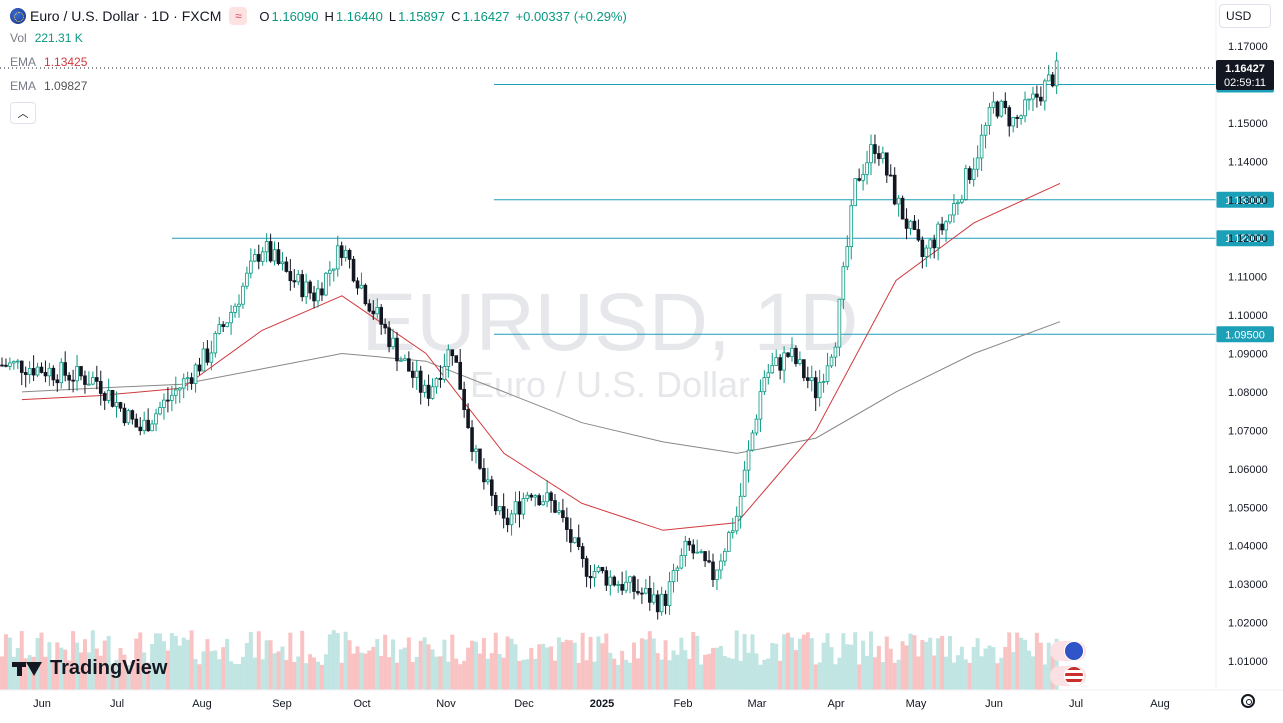 The image size is (1283, 723). Describe the element at coordinates (1074, 651) in the screenshot. I see `eu-flag-icon` at that location.